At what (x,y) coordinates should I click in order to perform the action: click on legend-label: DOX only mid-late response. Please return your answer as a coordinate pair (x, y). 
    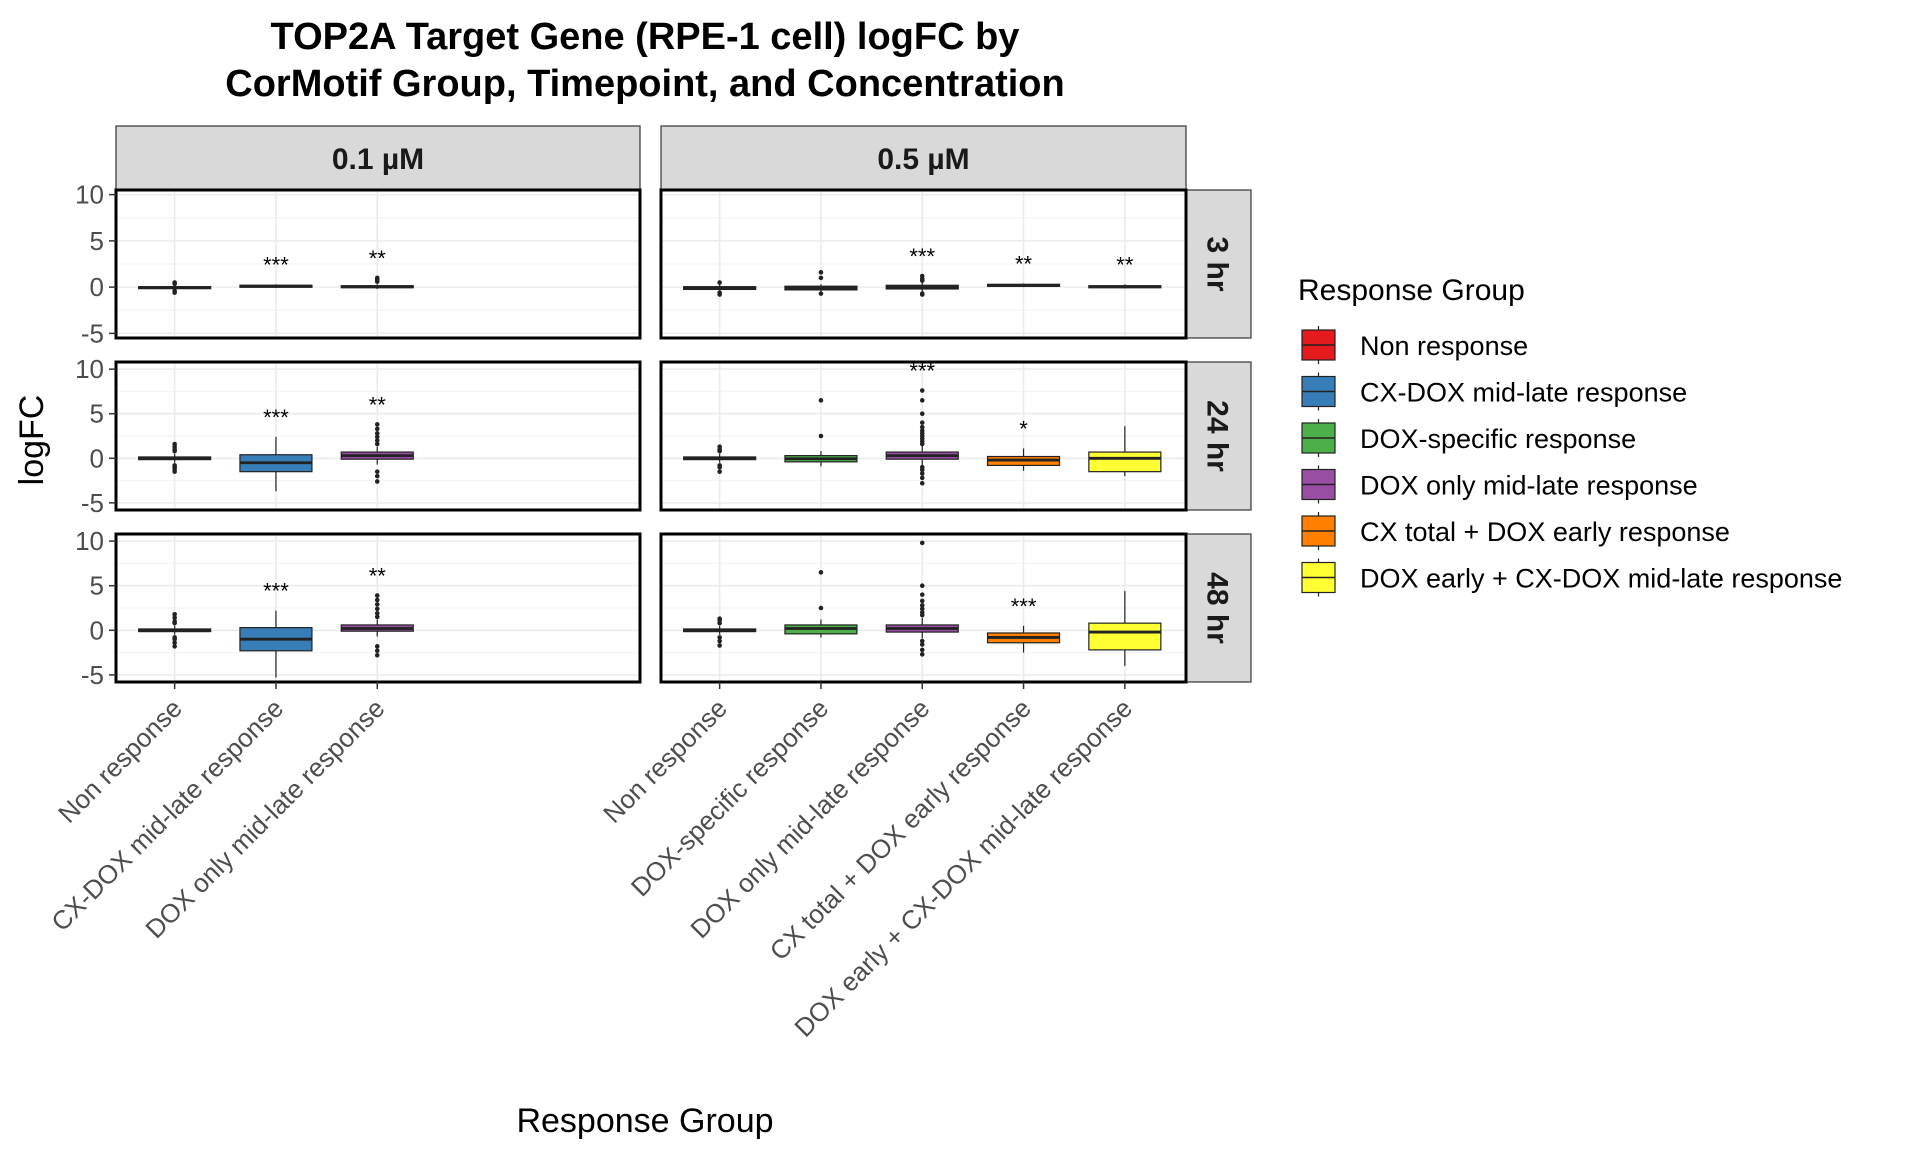
    Looking at the image, I should click on (1529, 486).